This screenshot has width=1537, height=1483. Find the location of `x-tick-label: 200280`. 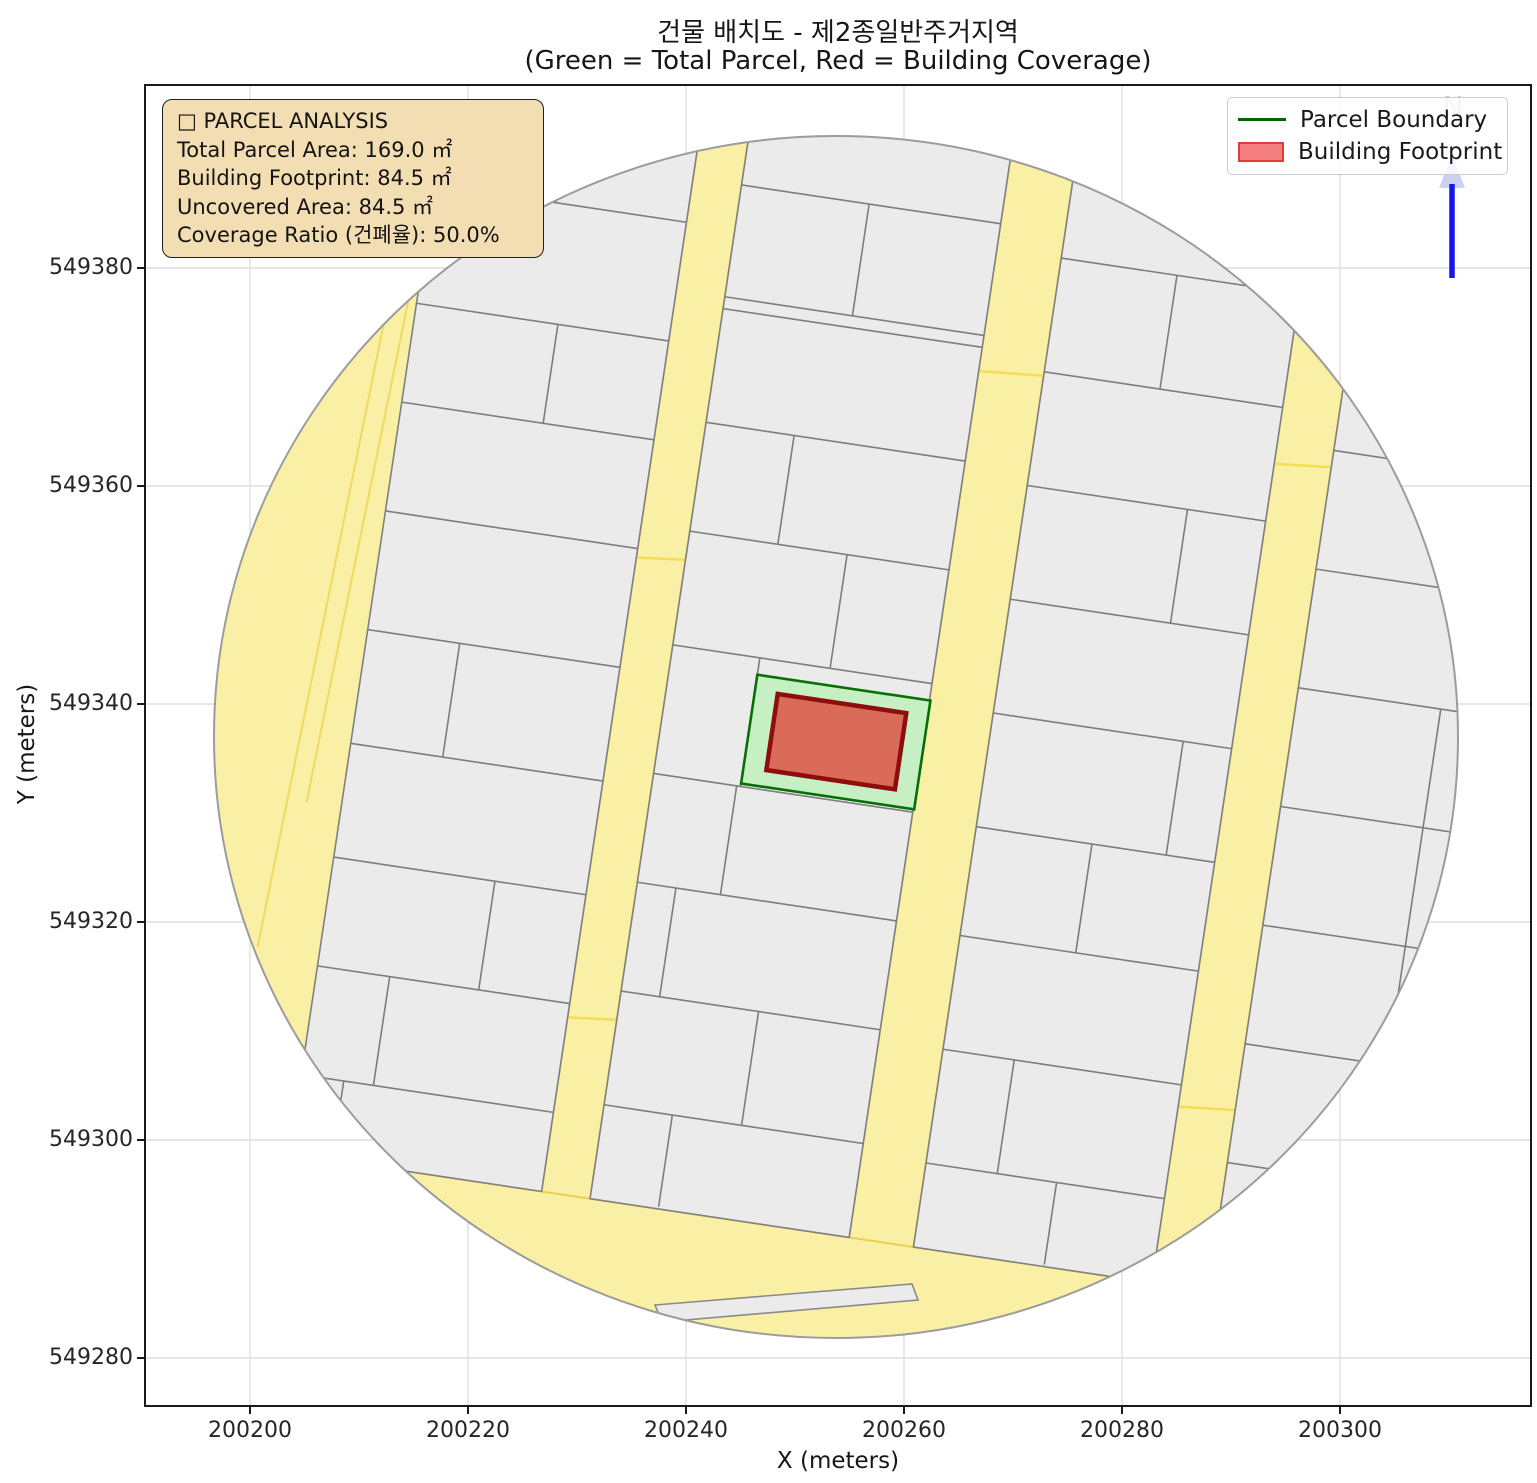

x-tick-label: 200280 is located at coordinates (1122, 1430).